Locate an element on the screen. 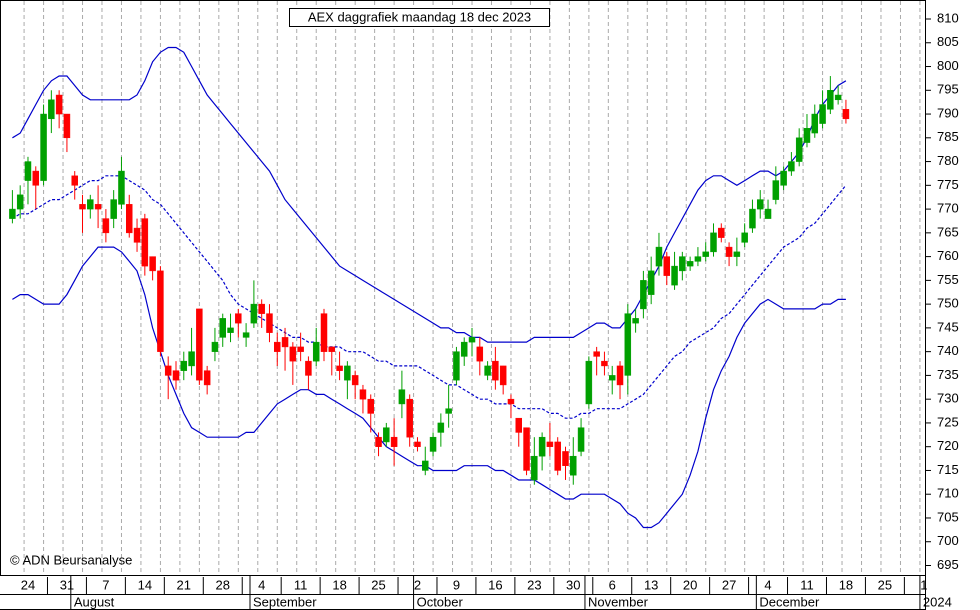  y-tick-label: 715 is located at coordinates (948, 469).